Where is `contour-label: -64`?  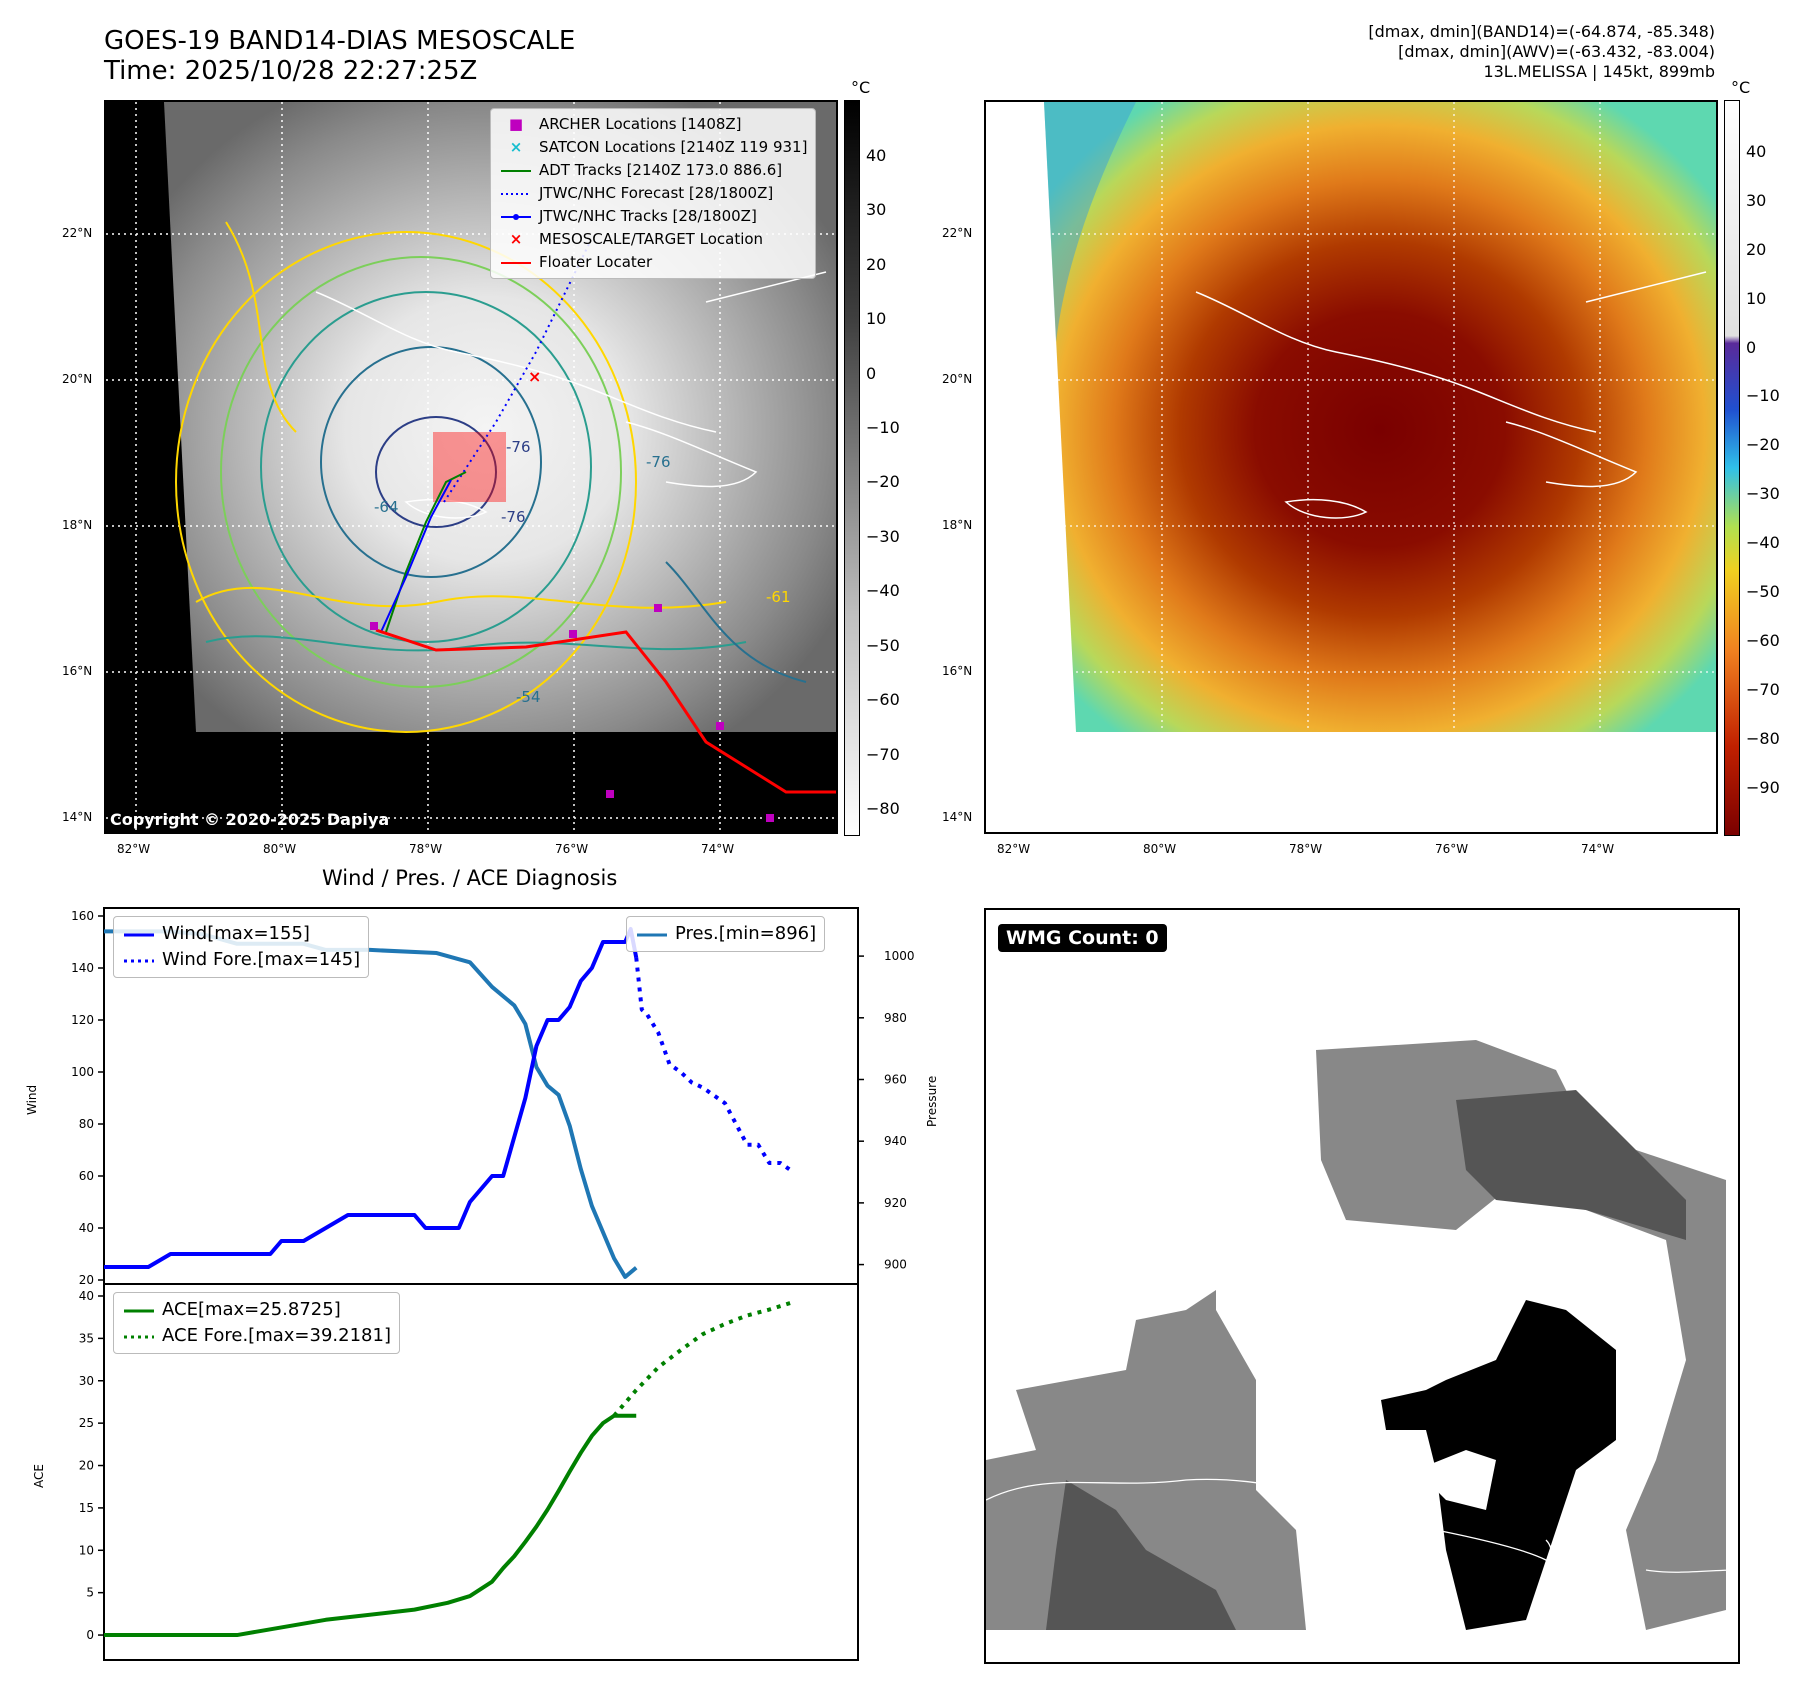
contour-label: -64 is located at coordinates (386, 507).